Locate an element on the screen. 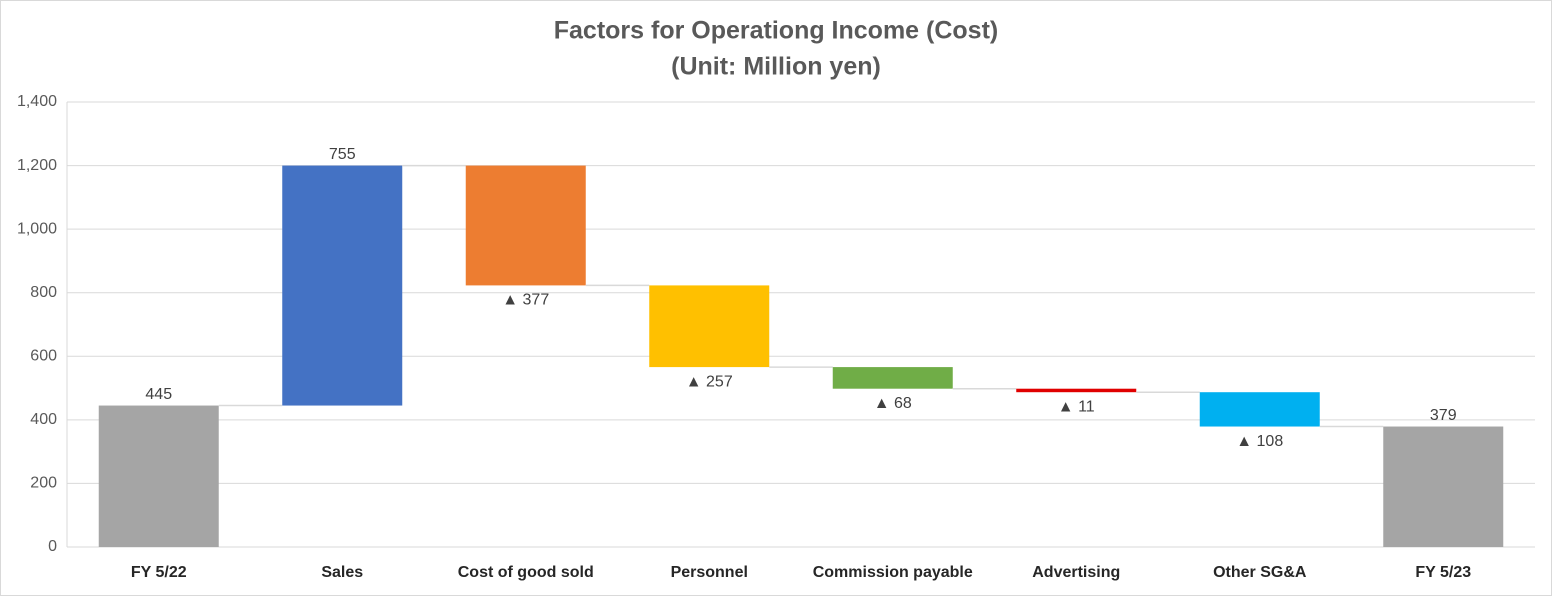 The width and height of the screenshot is (1552, 596). y-tick-label: 200 is located at coordinates (43, 483).